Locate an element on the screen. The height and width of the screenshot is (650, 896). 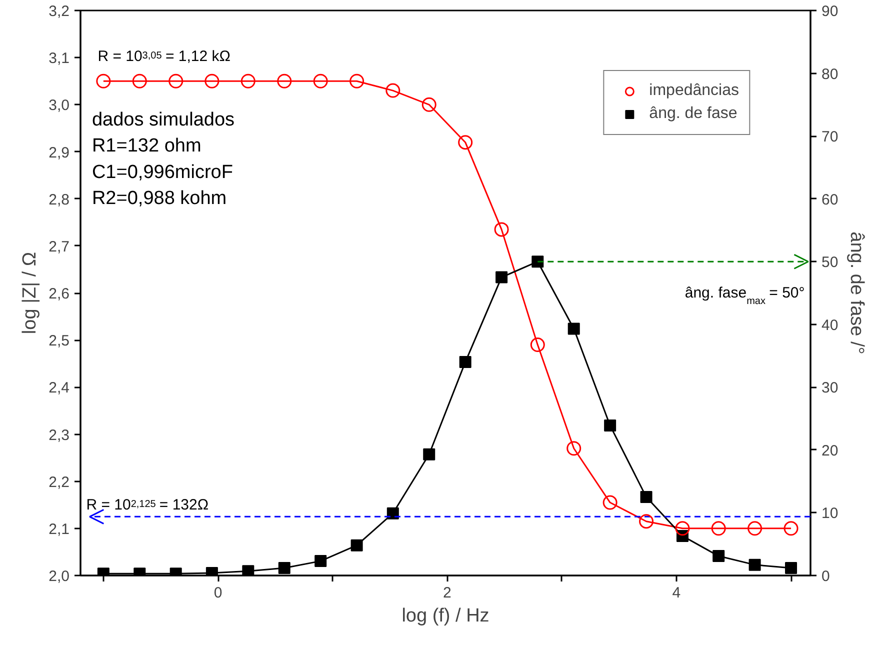
y-tick-label: 3,0 is located at coordinates (59, 105).